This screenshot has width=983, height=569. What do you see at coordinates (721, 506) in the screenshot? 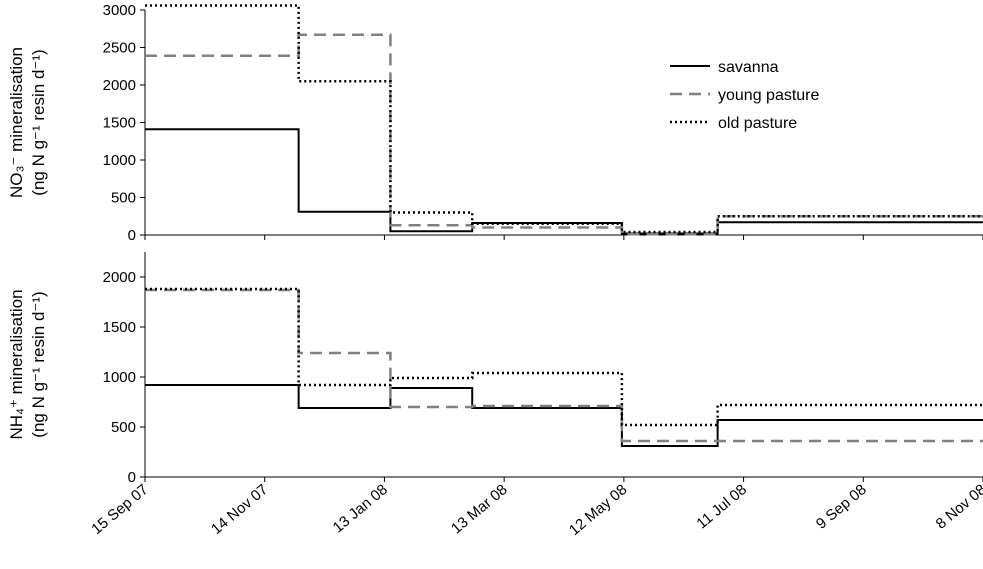
I see `x-tick-label: 11 Jul 08` at bounding box center [721, 506].